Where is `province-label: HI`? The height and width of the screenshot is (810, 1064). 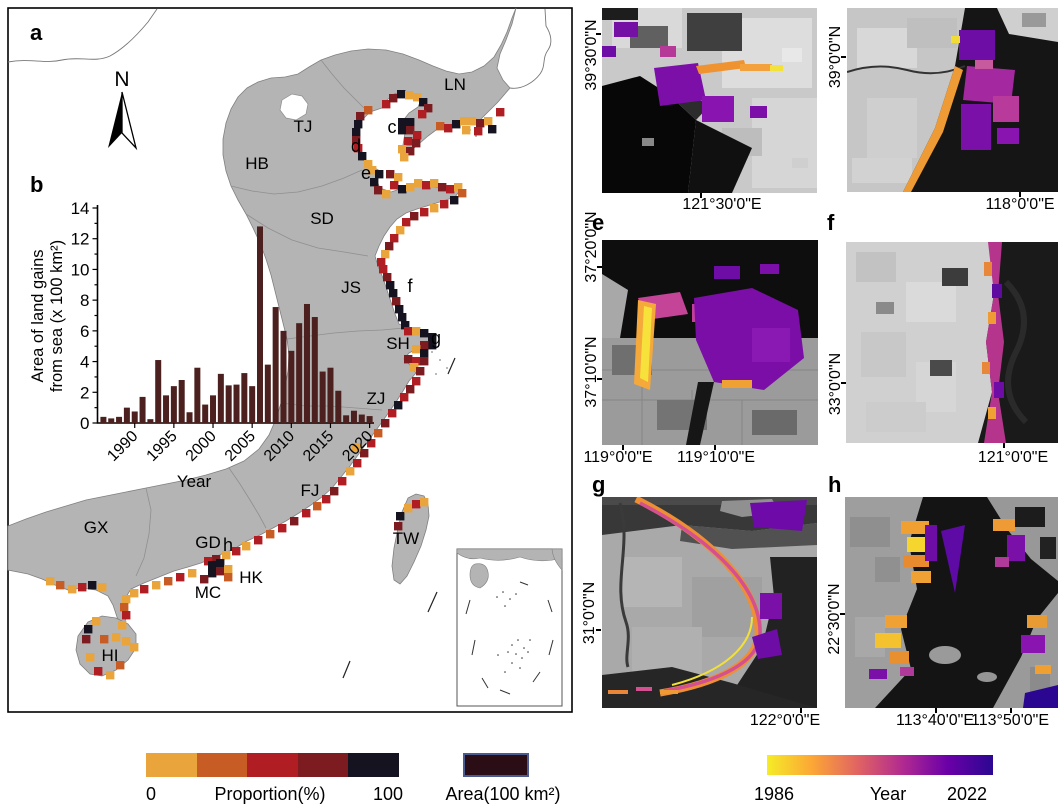 province-label: HI is located at coordinates (110, 655).